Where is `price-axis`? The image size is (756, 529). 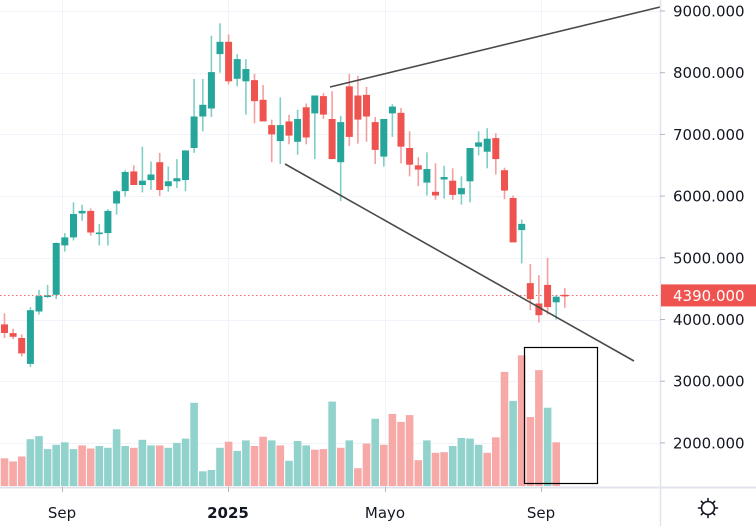 price-axis is located at coordinates (708, 243).